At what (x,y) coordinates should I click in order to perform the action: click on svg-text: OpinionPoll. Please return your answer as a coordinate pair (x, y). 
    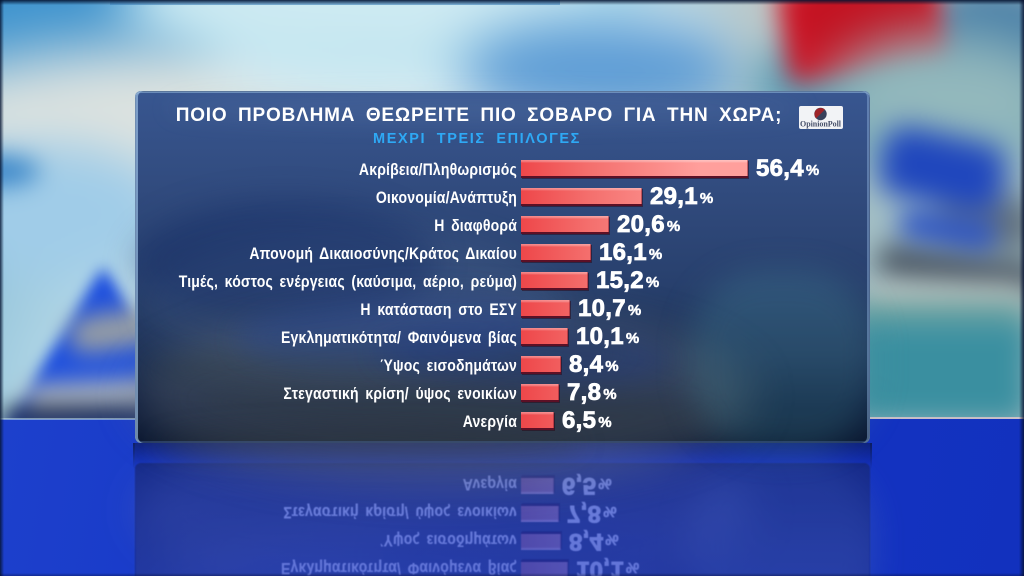
    Looking at the image, I should click on (821, 124).